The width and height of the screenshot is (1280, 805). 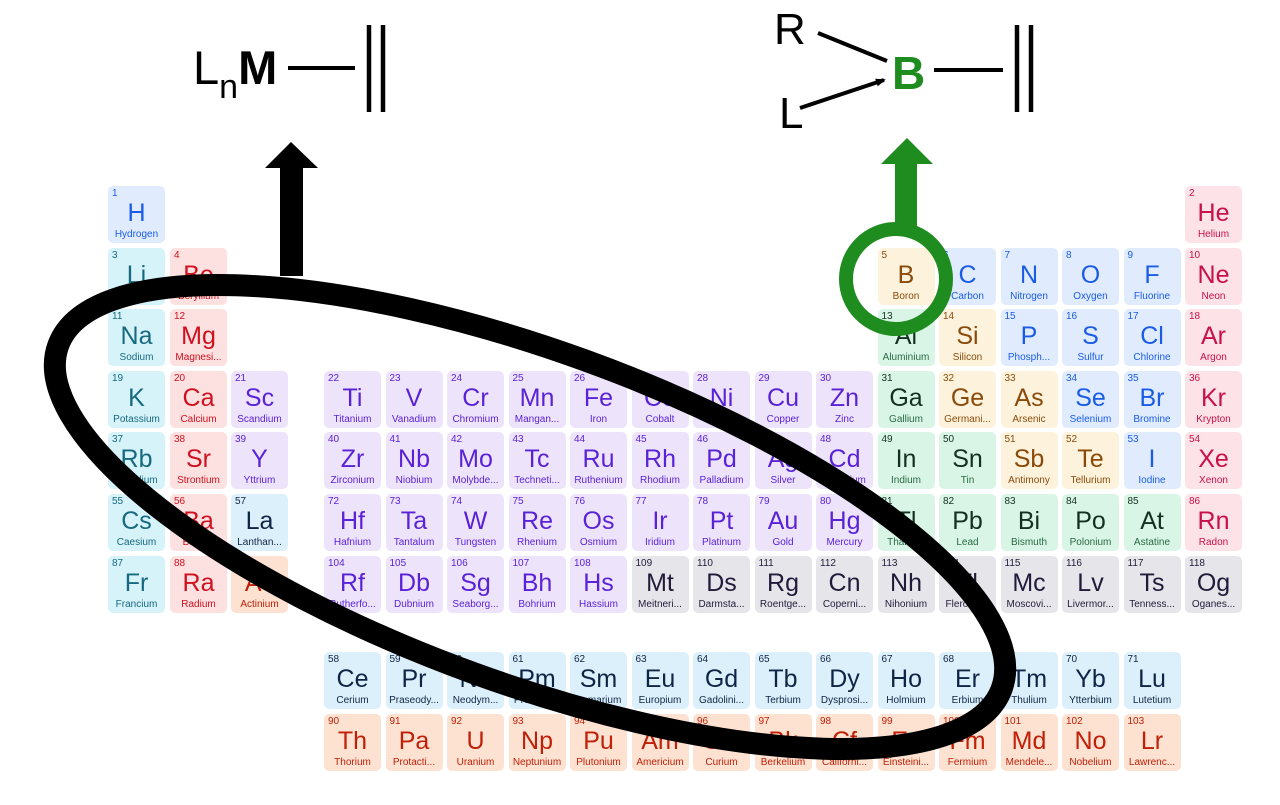 I want to click on atomic-number: 70, so click(x=1072, y=659).